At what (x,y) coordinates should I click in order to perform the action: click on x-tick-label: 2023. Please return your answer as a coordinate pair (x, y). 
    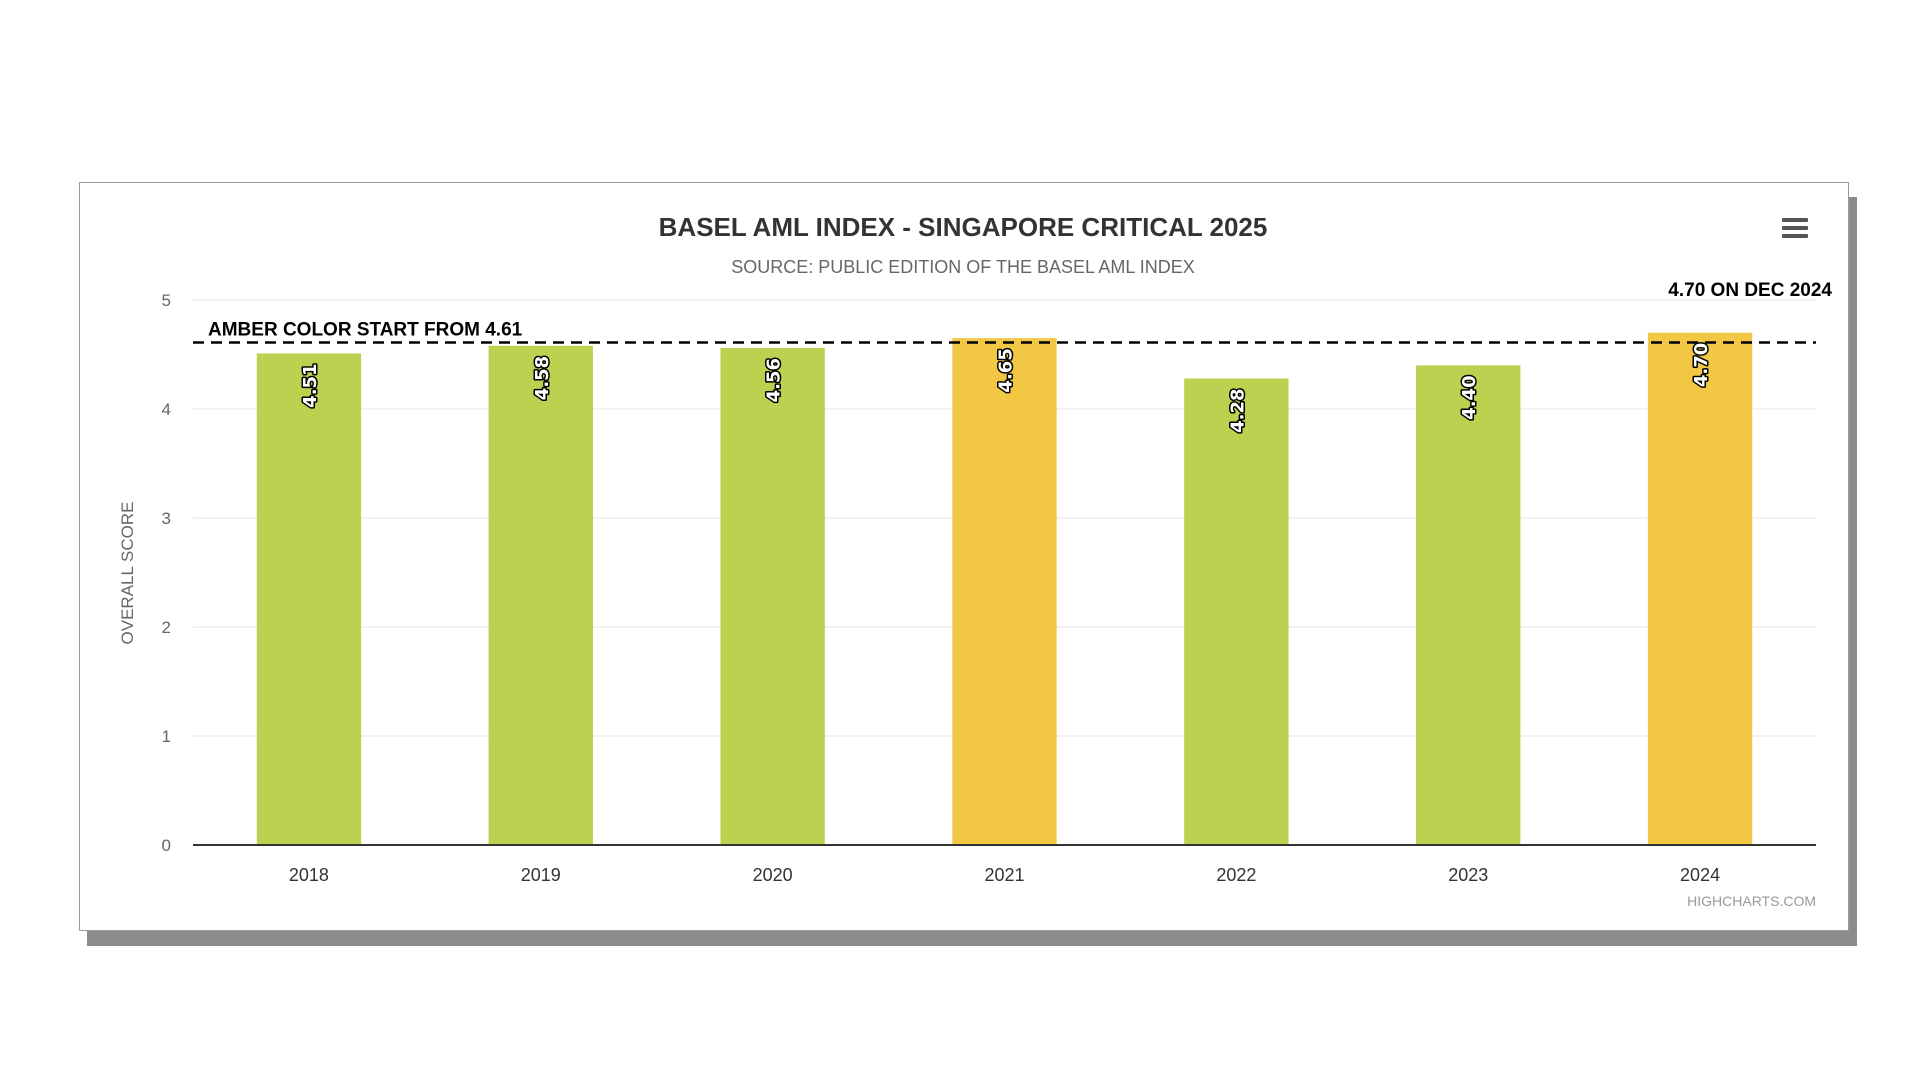
    Looking at the image, I should click on (1468, 875).